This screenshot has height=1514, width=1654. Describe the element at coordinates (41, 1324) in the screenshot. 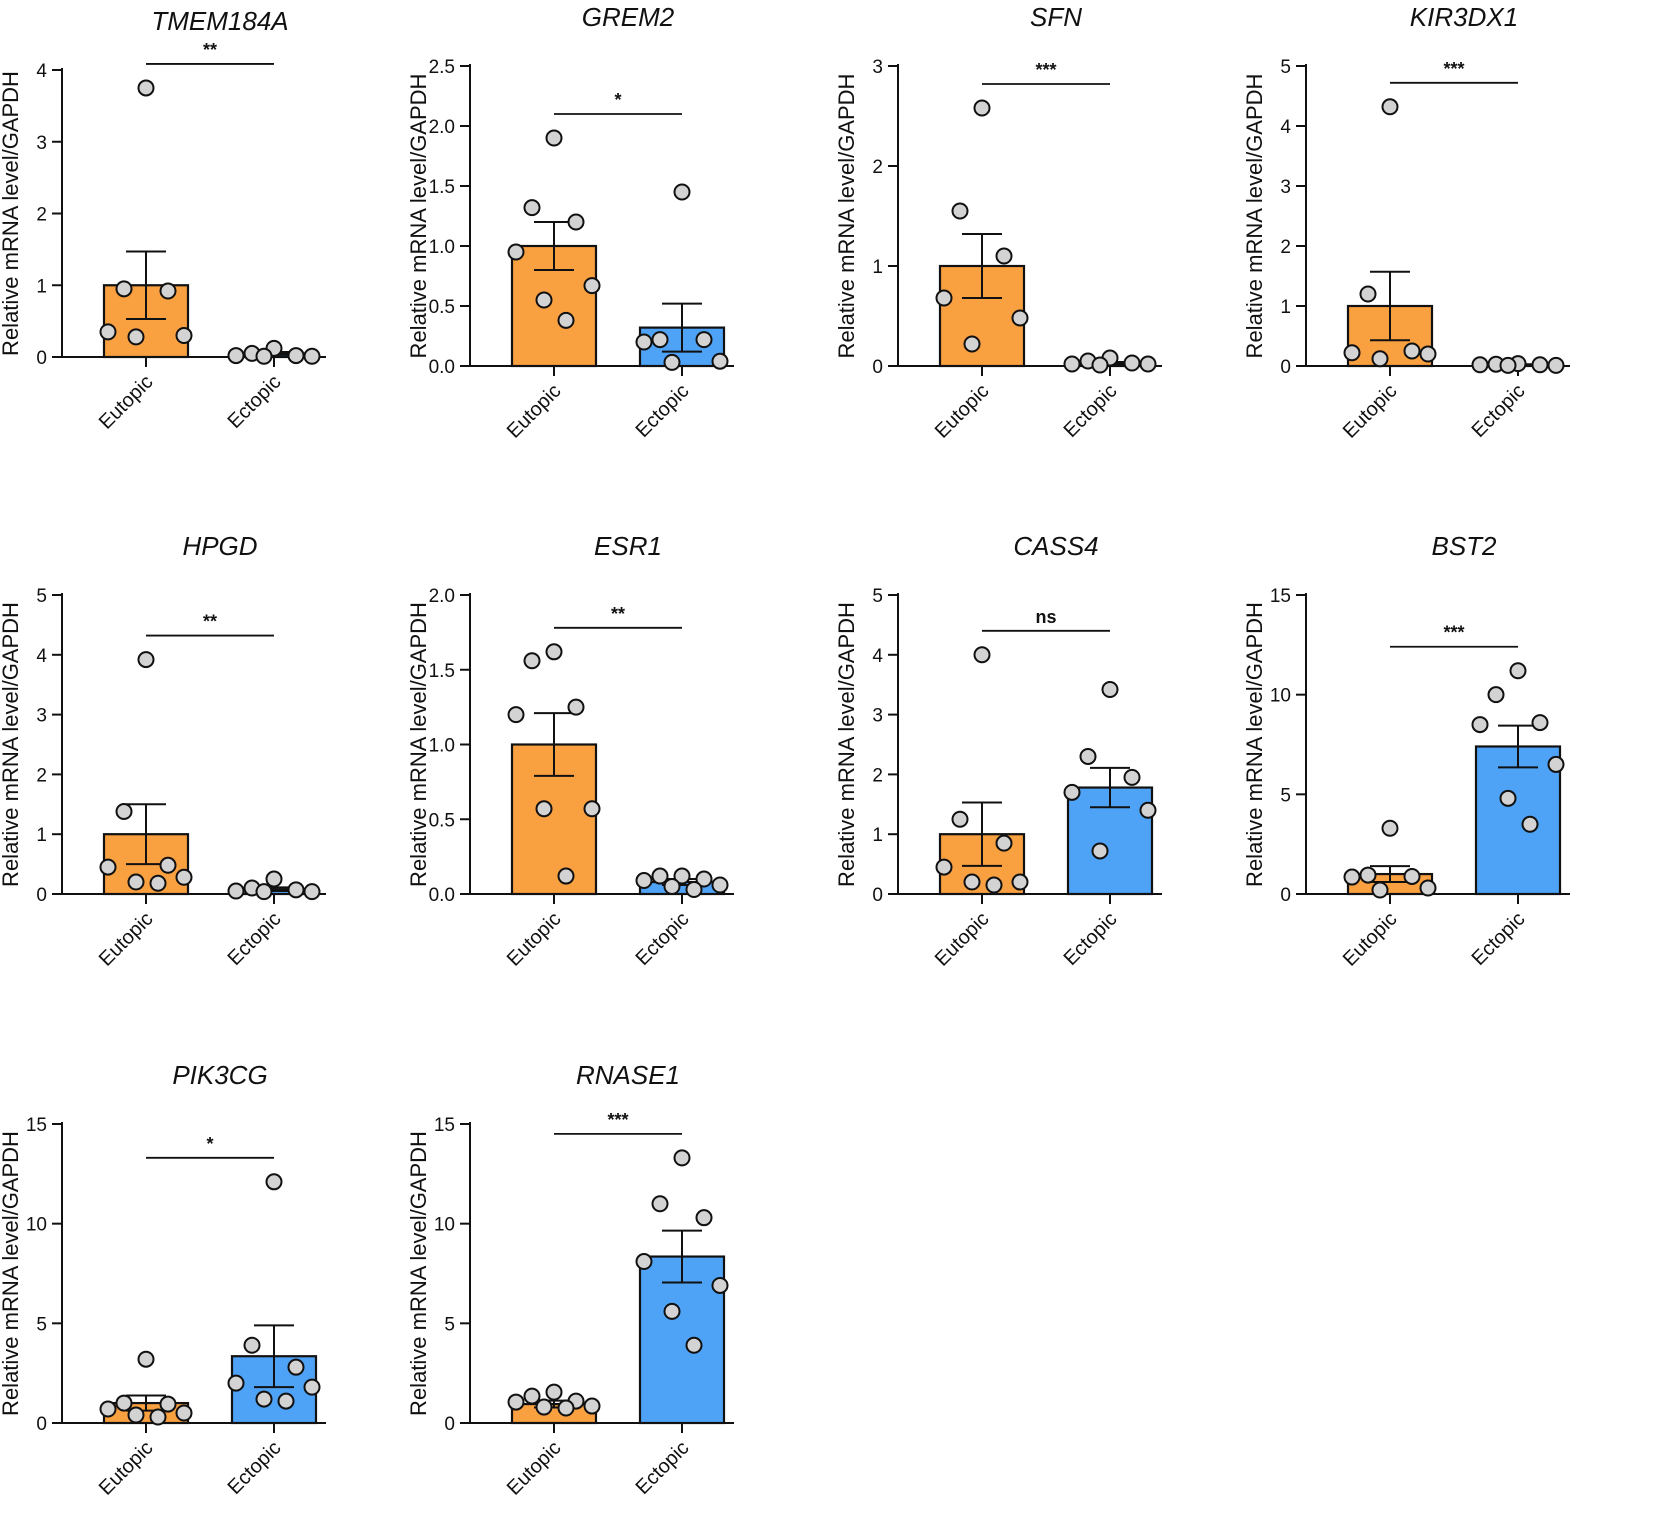

I see `y-tick-label-pik3cg-1: 5` at that location.